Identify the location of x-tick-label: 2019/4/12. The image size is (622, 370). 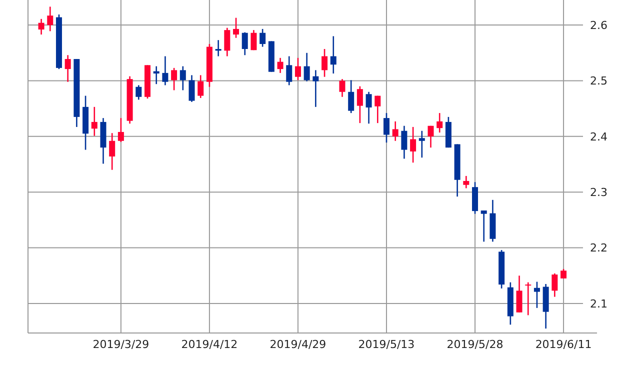
(209, 344).